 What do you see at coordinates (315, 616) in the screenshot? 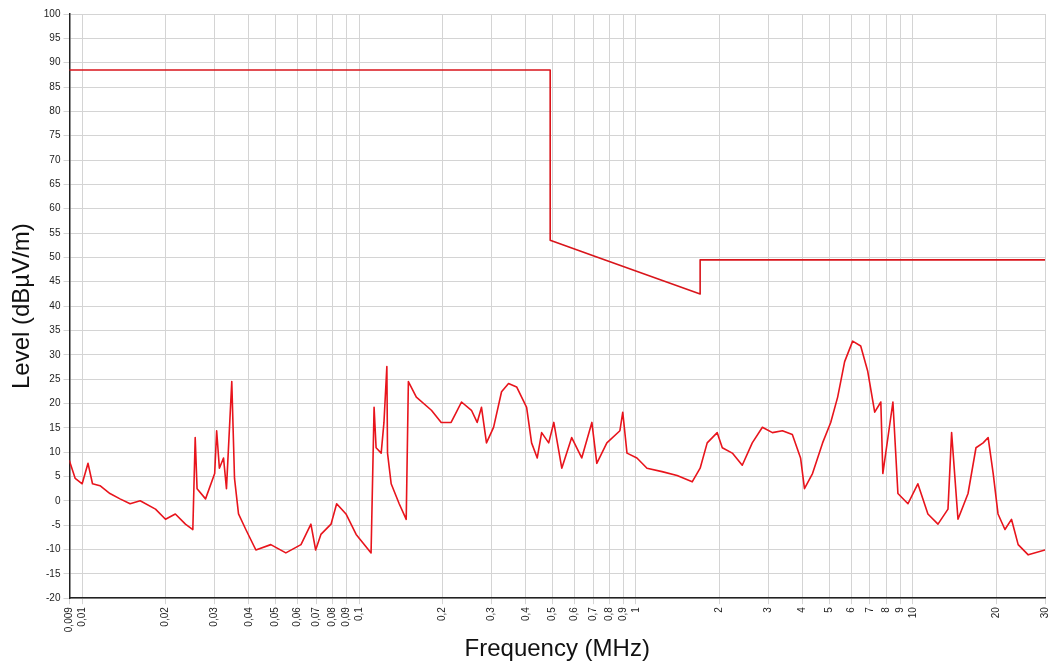
I see `x-tick-label: 0,07` at bounding box center [315, 616].